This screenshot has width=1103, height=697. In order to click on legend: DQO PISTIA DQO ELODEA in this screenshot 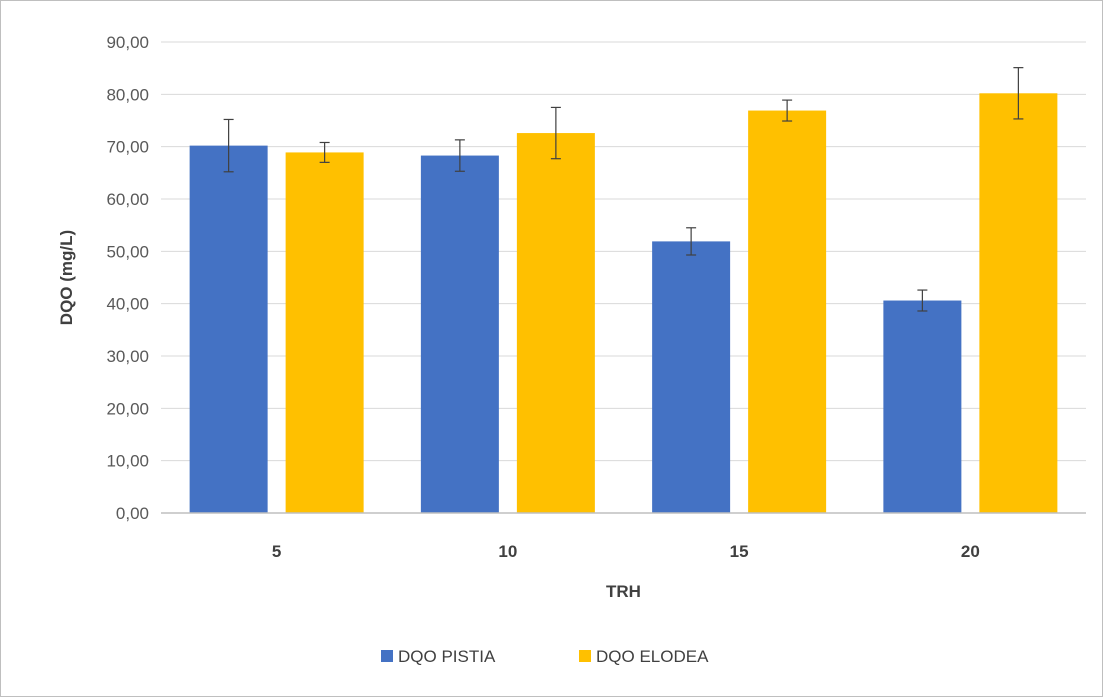, I will do `click(545, 656)`.